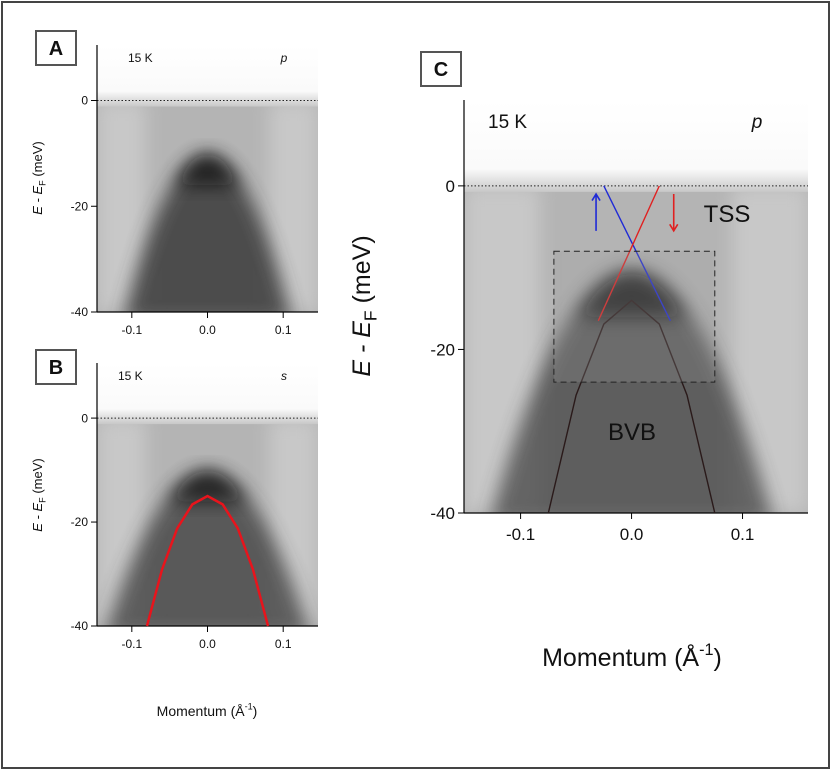  I want to click on panel: -40 -20 0 -0.1 0.0 0.1 A 15 K p E - EF (meV), so click(174, 183).